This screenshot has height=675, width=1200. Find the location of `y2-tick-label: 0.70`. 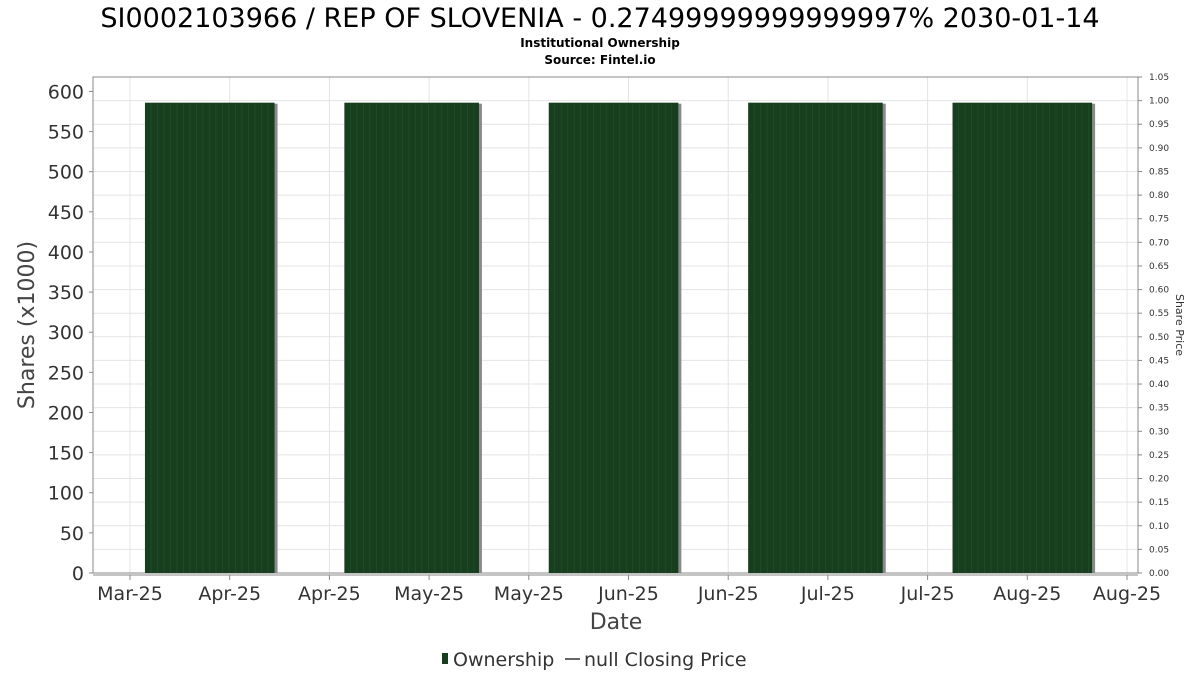

y2-tick-label: 0.70 is located at coordinates (1159, 243).